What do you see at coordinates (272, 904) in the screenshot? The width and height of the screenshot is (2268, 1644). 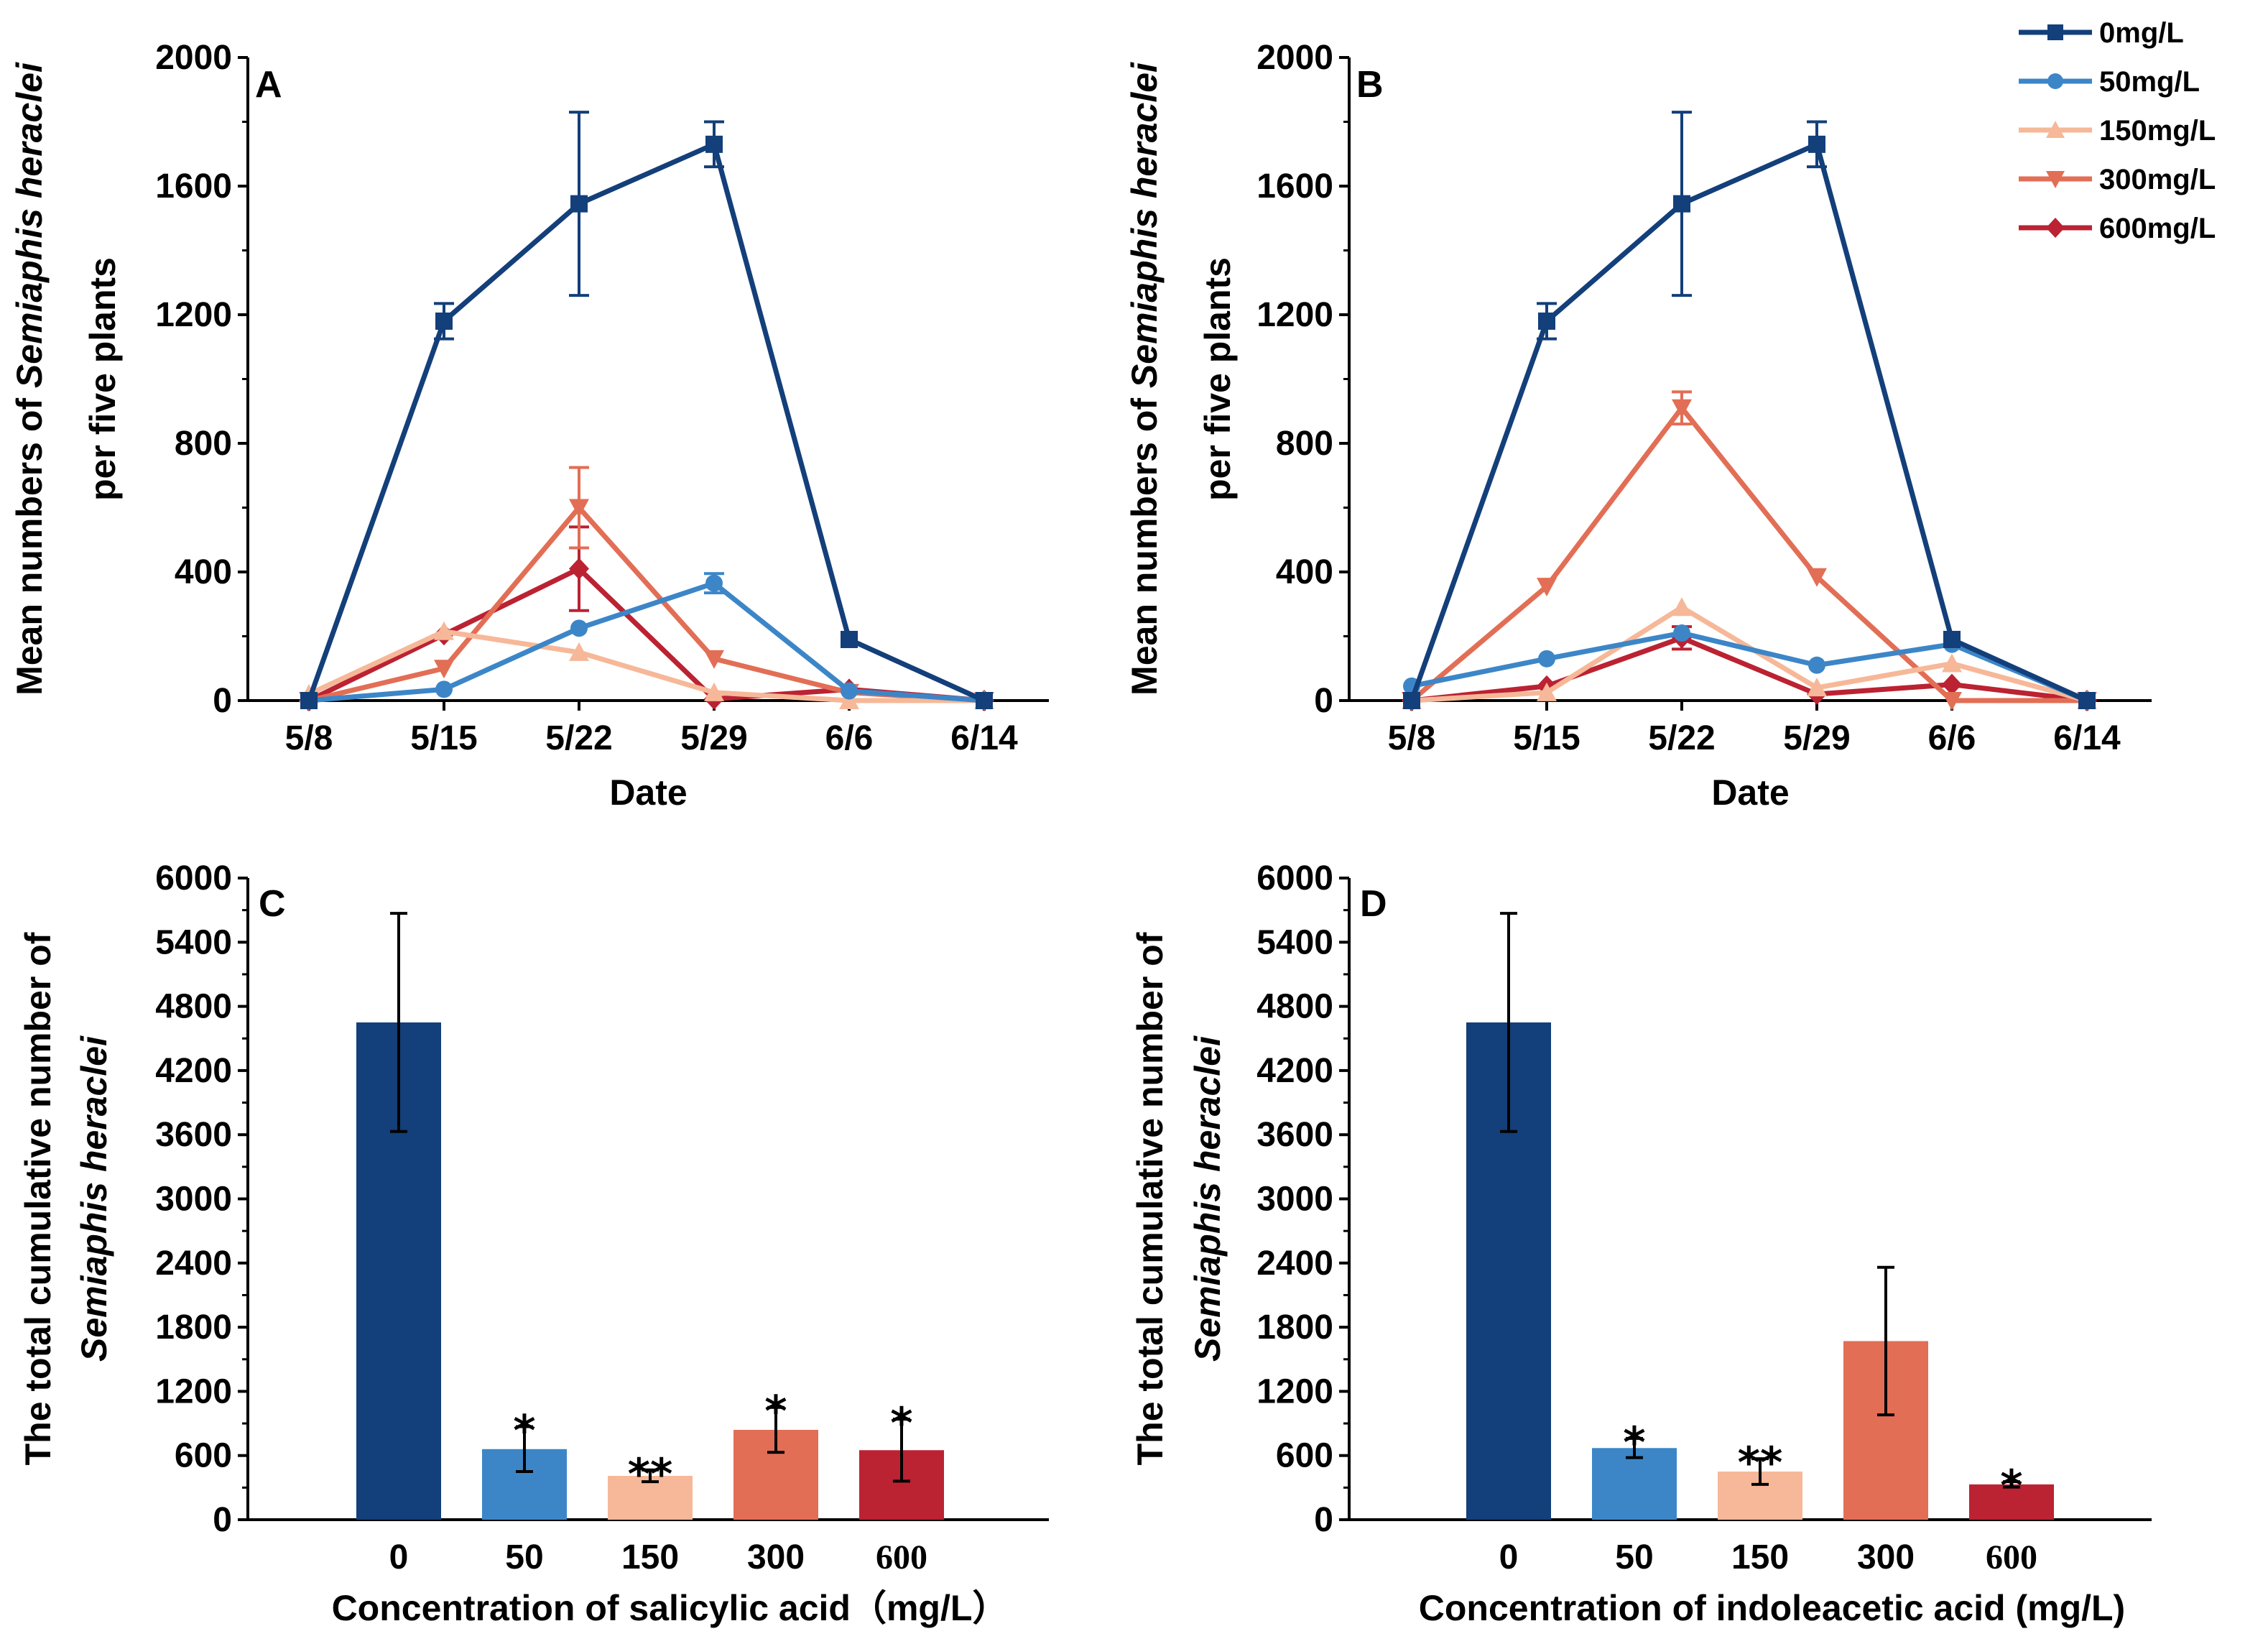 I see `panel-c-panel-letter: C` at bounding box center [272, 904].